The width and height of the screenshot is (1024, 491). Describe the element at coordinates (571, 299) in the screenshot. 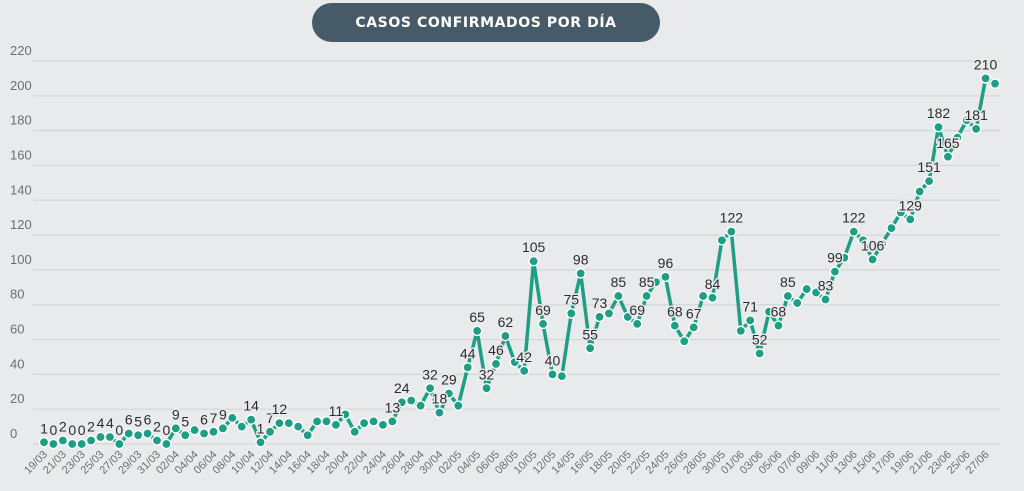

I see `data-label: 75` at that location.